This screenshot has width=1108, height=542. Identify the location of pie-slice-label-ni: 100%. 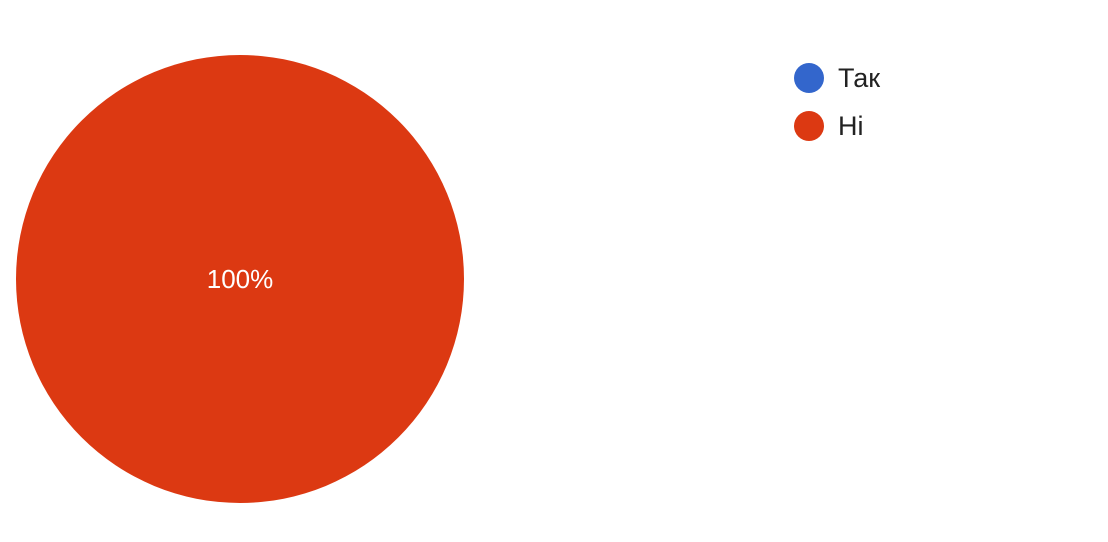
(240, 279).